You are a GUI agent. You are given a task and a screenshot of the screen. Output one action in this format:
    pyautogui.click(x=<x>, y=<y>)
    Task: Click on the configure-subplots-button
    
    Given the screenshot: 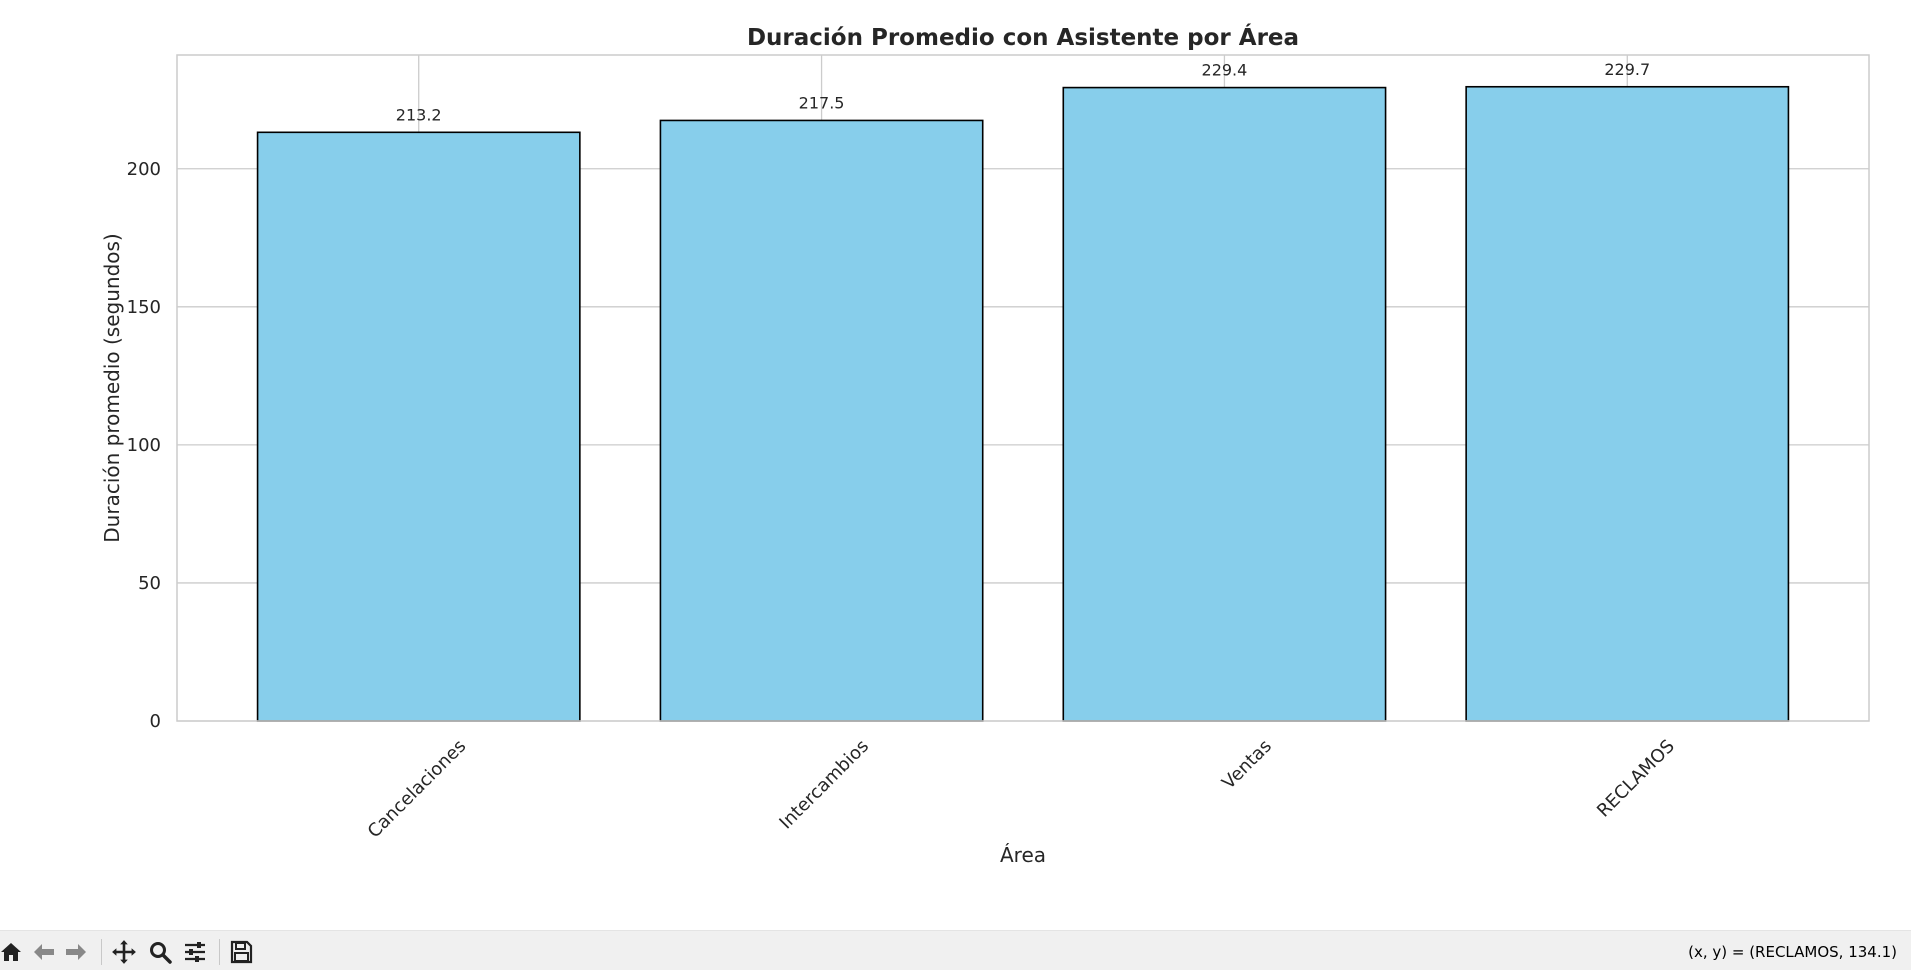 What is the action you would take?
    pyautogui.click(x=195, y=952)
    